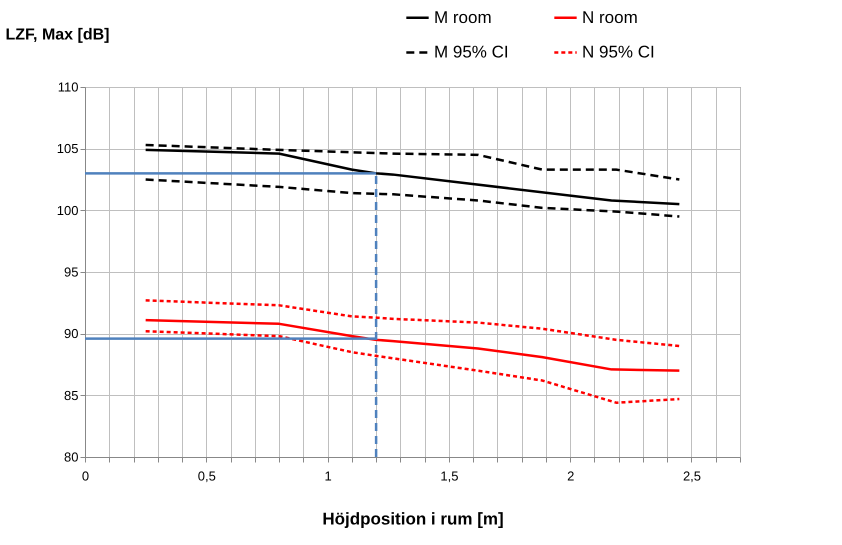 This screenshot has width=842, height=545. Describe the element at coordinates (71, 457) in the screenshot. I see `y-tick-label: 80` at that location.